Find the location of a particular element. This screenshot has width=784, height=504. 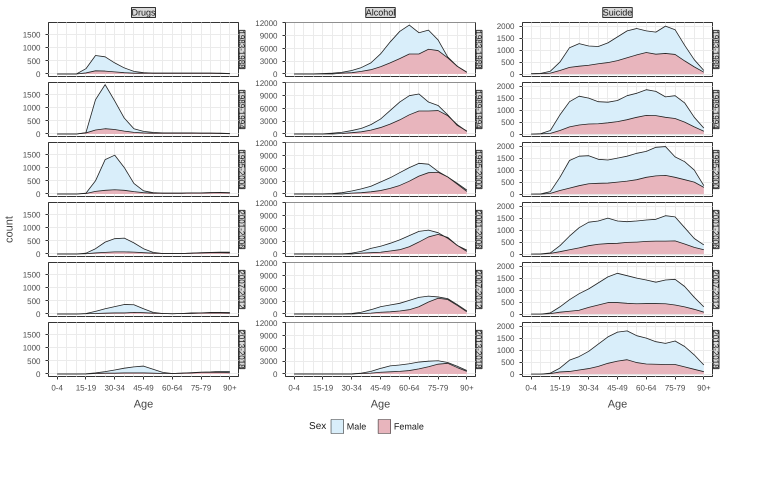

legend-label: Male is located at coordinates (356, 427).